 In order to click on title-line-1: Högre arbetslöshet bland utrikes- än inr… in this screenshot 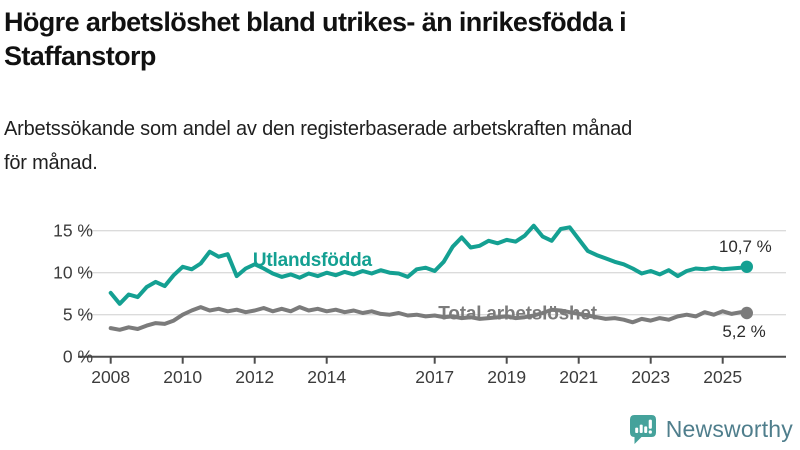, I will do `click(315, 22)`.